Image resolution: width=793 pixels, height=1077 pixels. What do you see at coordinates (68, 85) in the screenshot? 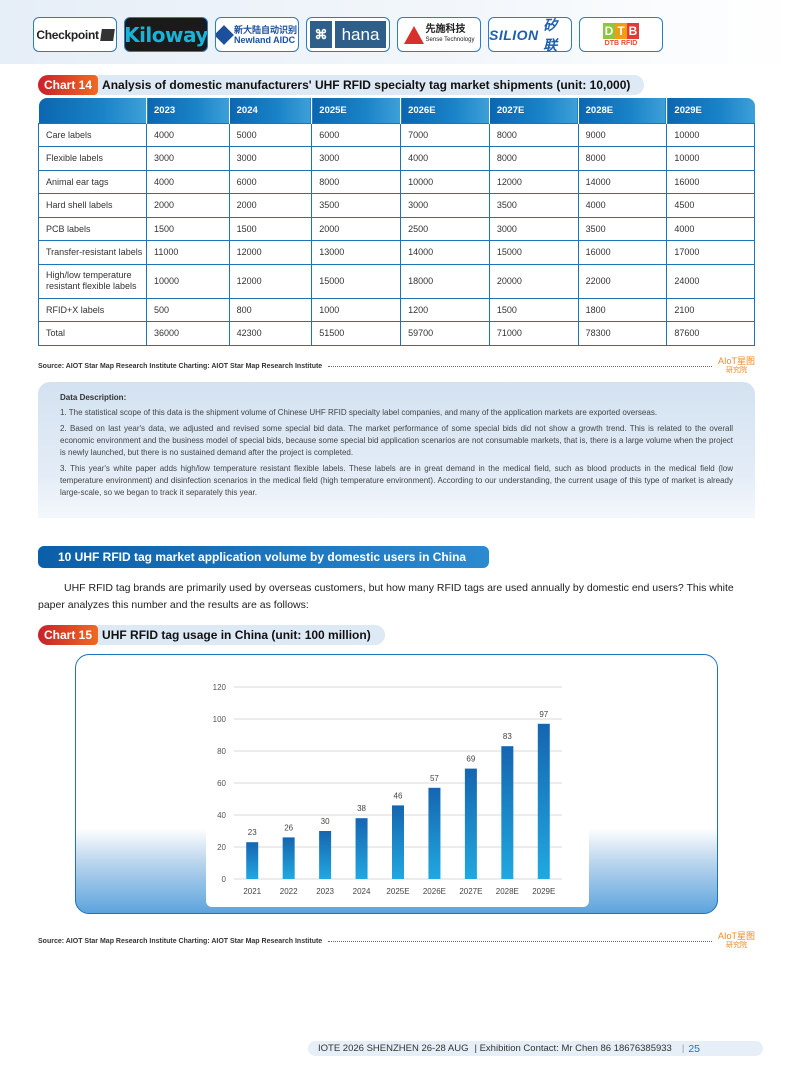
I see `chart14-tag: Chart 14` at bounding box center [68, 85].